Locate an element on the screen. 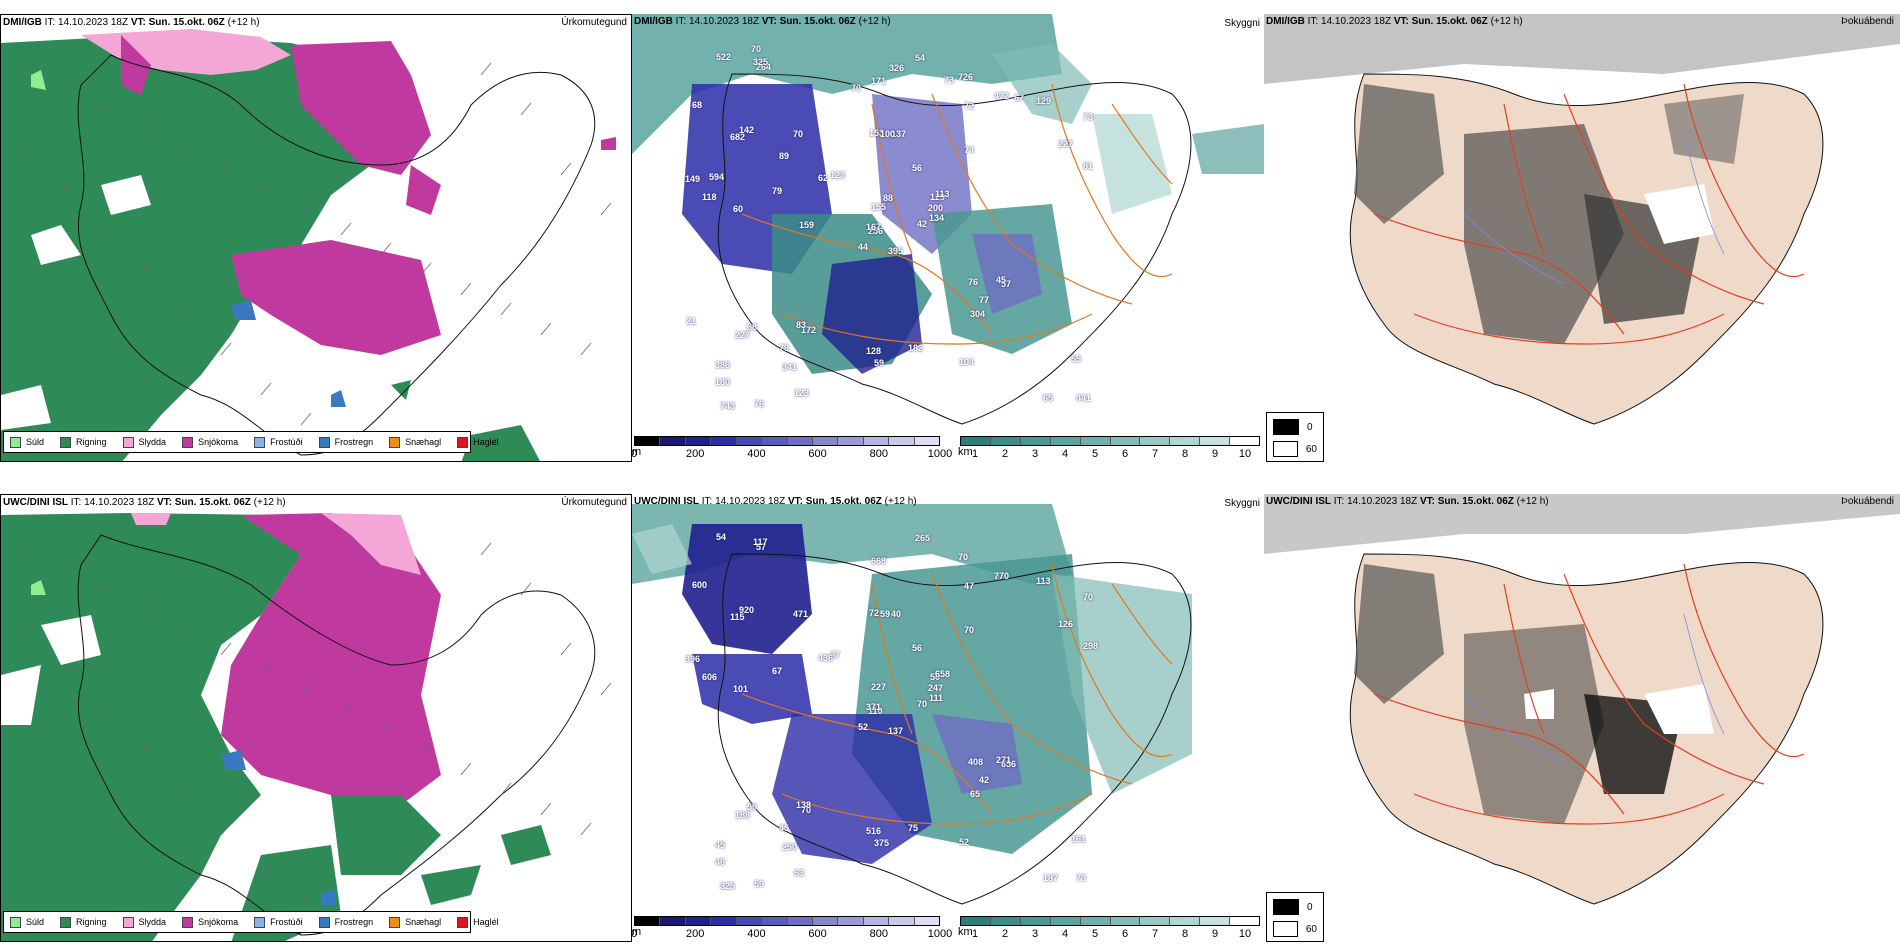 This screenshot has height=950, width=1900. init-time: IT: 14.10.2023 18Z is located at coordinates (86, 22).